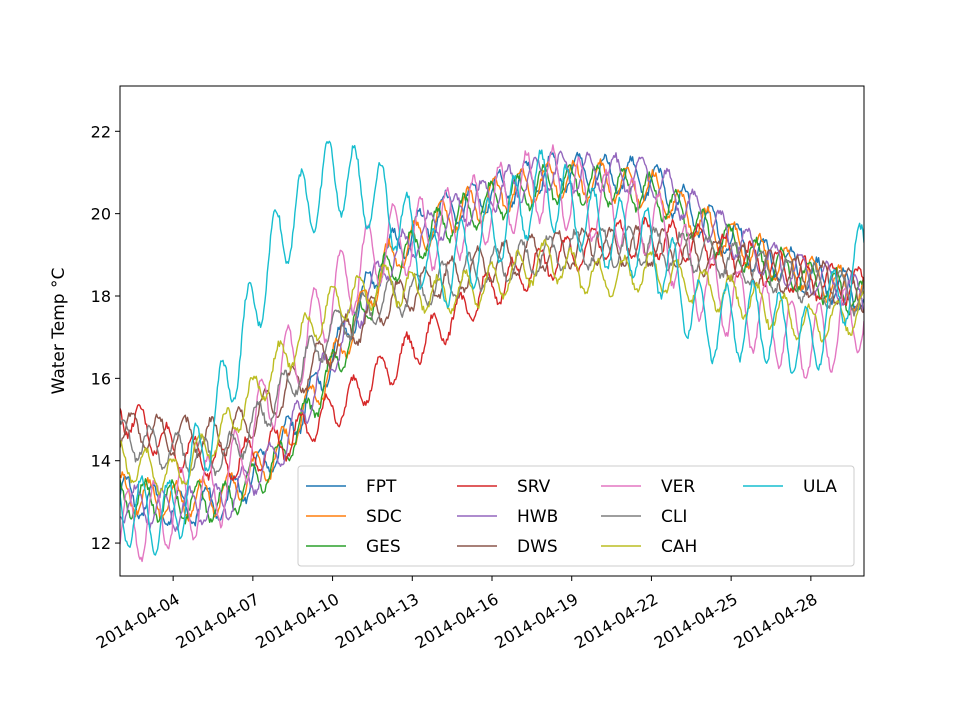 The height and width of the screenshot is (720, 960). What do you see at coordinates (101, 461) in the screenshot?
I see `y-tick-label: 14` at bounding box center [101, 461].